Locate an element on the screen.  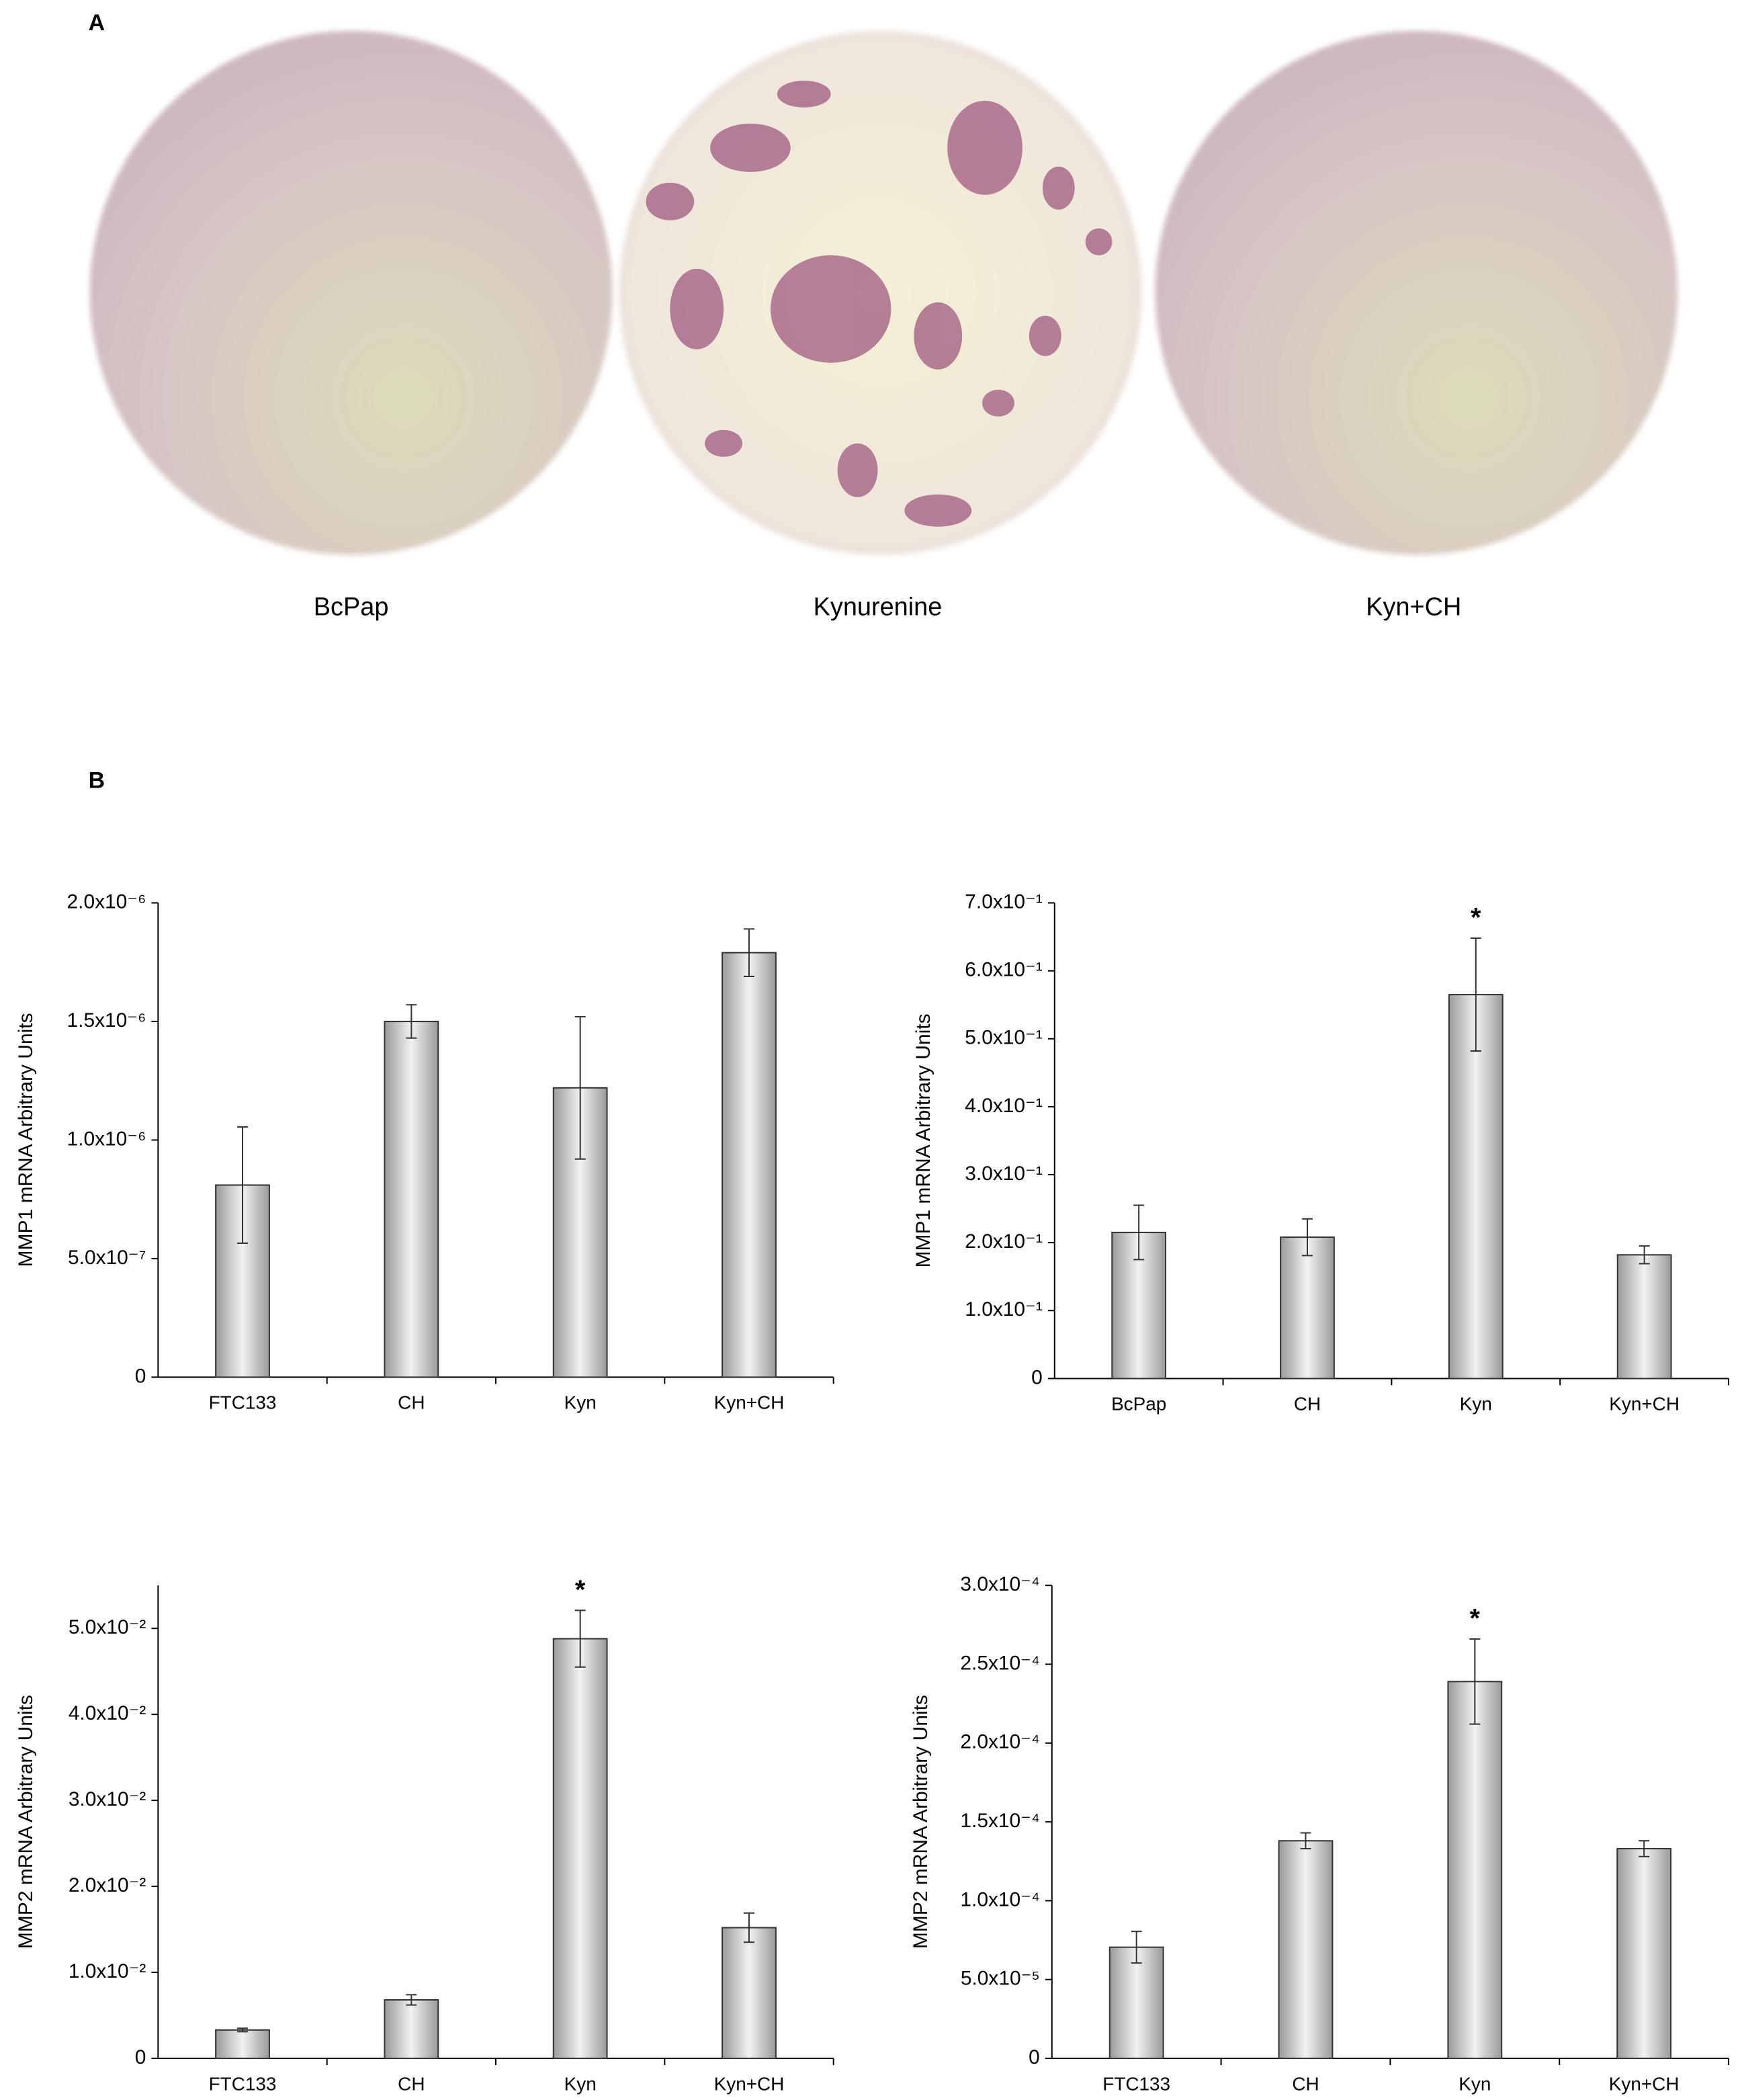
y-tick-label: 2.0x10⁻⁴ is located at coordinates (1000, 1742).